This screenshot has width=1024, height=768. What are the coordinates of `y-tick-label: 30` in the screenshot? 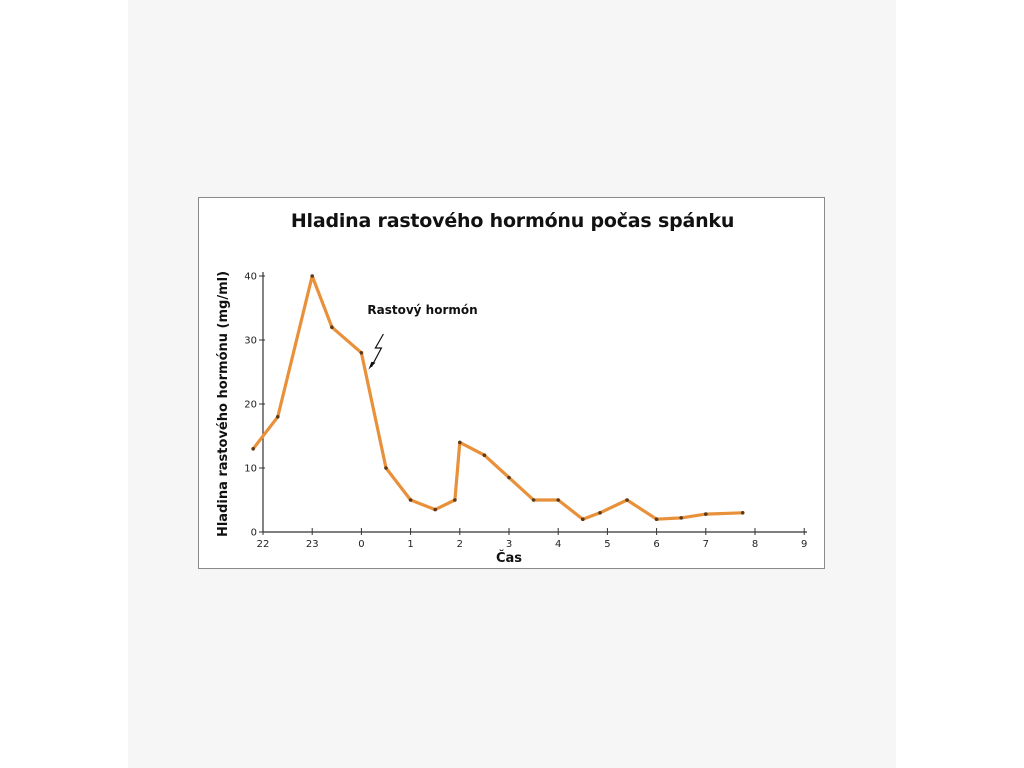 It's located at (250, 341).